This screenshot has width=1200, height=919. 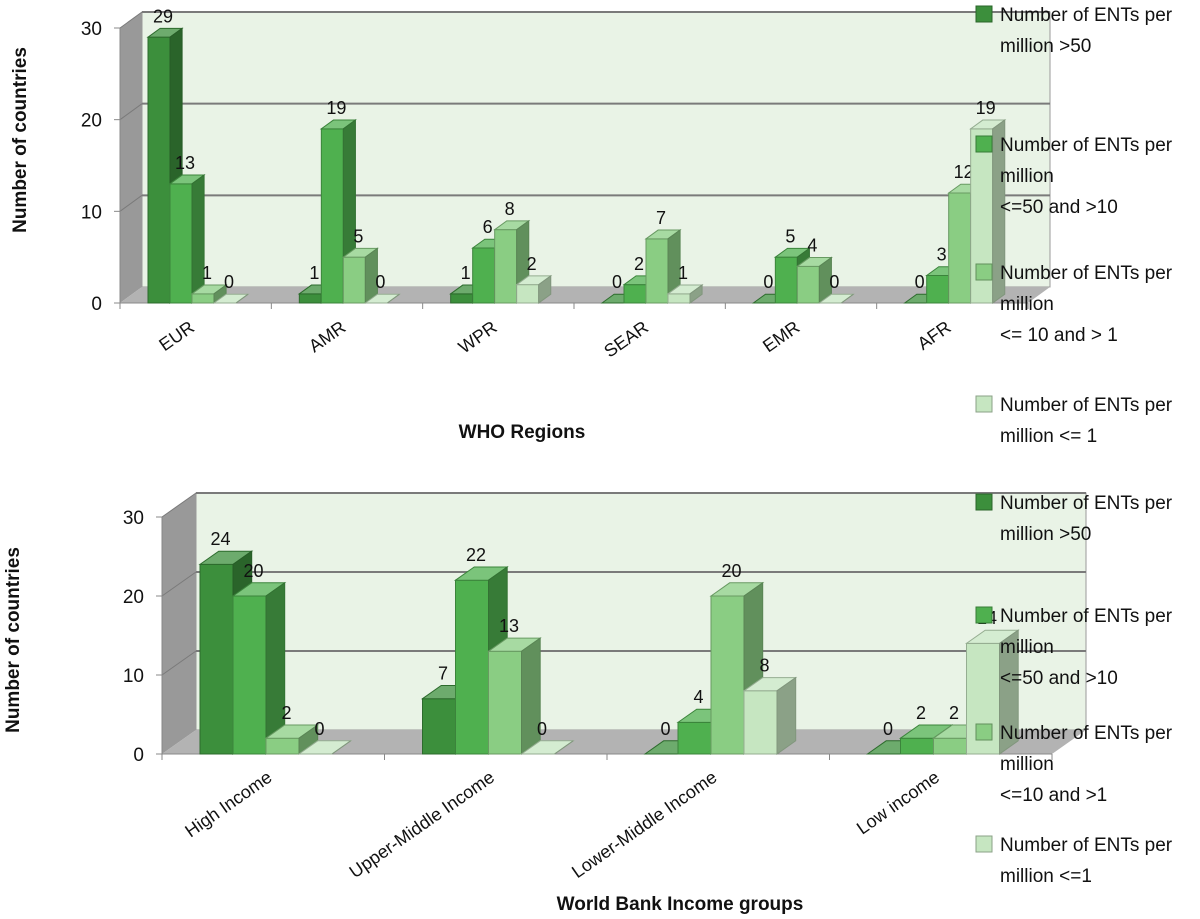 I want to click on data-label: 20, so click(x=731, y=571).